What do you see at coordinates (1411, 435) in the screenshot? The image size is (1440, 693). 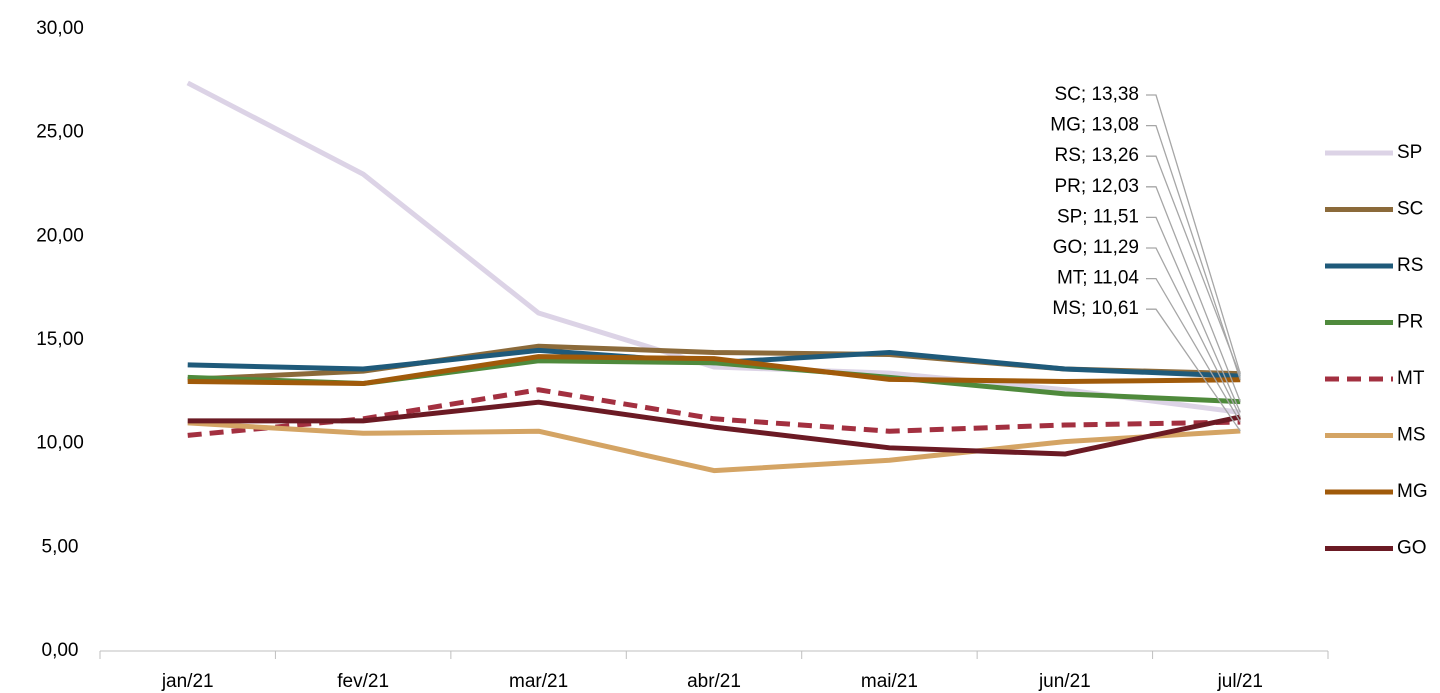 I see `legend-label: MS` at bounding box center [1411, 435].